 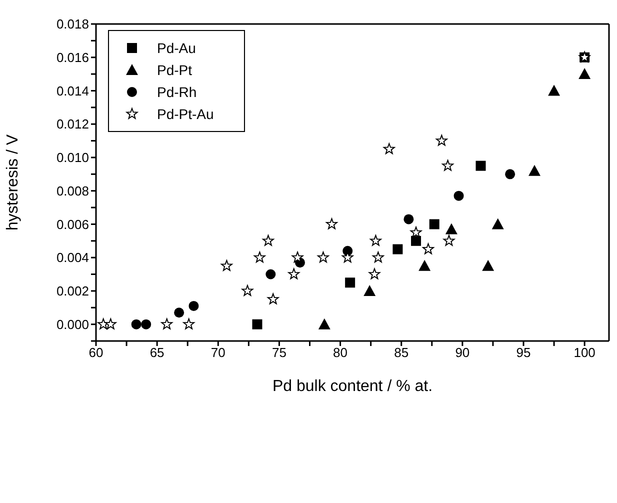 What do you see at coordinates (340, 352) in the screenshot?
I see `x-tick-label: 80` at bounding box center [340, 352].